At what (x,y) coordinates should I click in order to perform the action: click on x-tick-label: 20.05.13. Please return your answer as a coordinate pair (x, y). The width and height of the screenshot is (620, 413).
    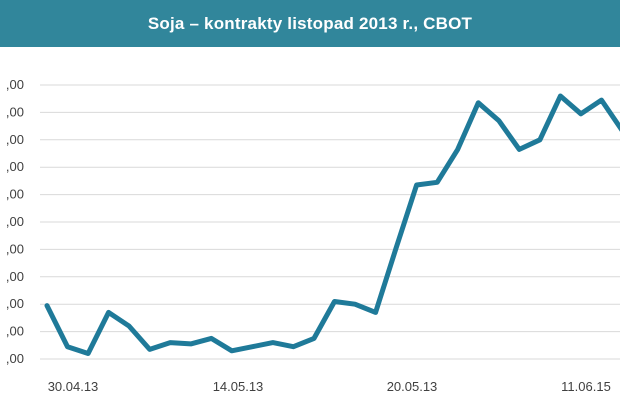
    Looking at the image, I should click on (412, 386).